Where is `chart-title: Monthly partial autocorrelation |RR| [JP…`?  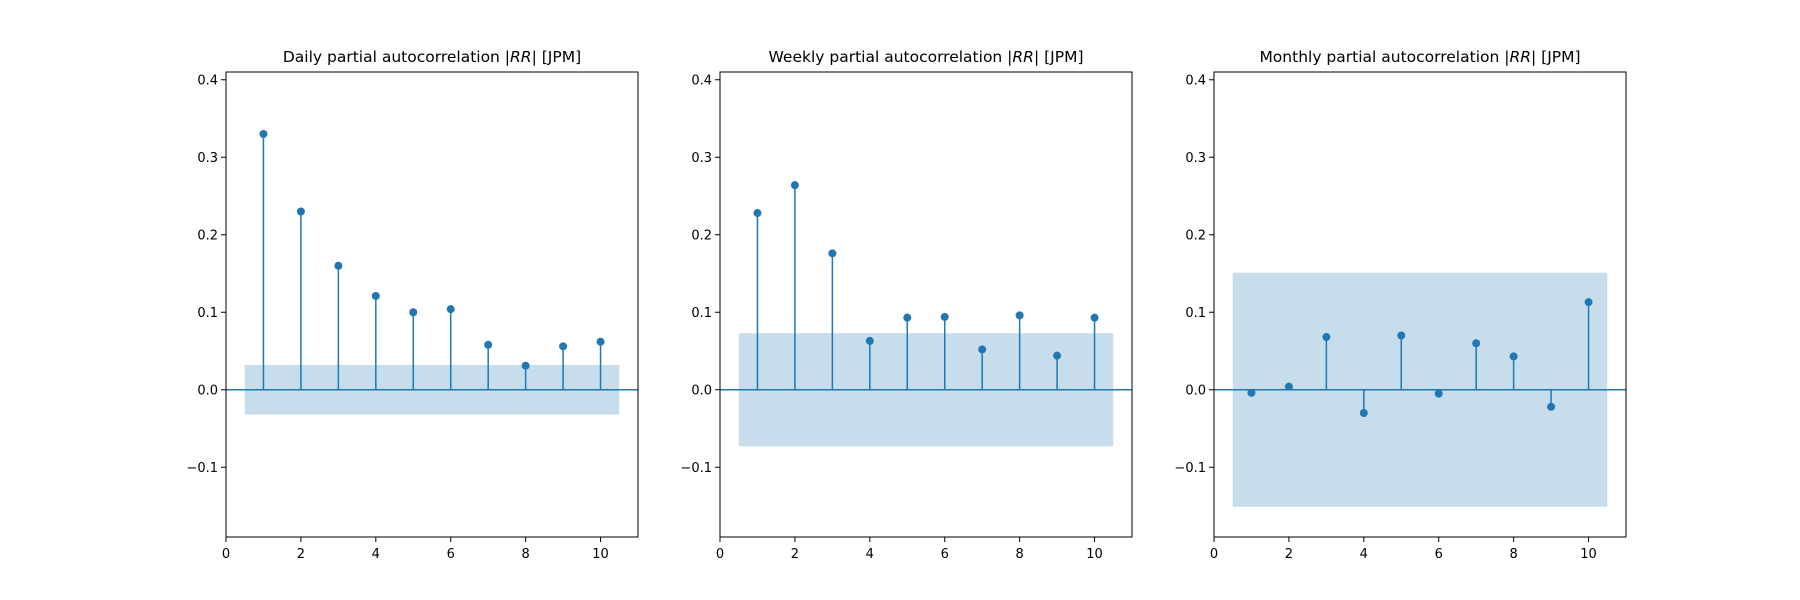
chart-title: Monthly partial autocorrelation |RR| [JP… is located at coordinates (1419, 57).